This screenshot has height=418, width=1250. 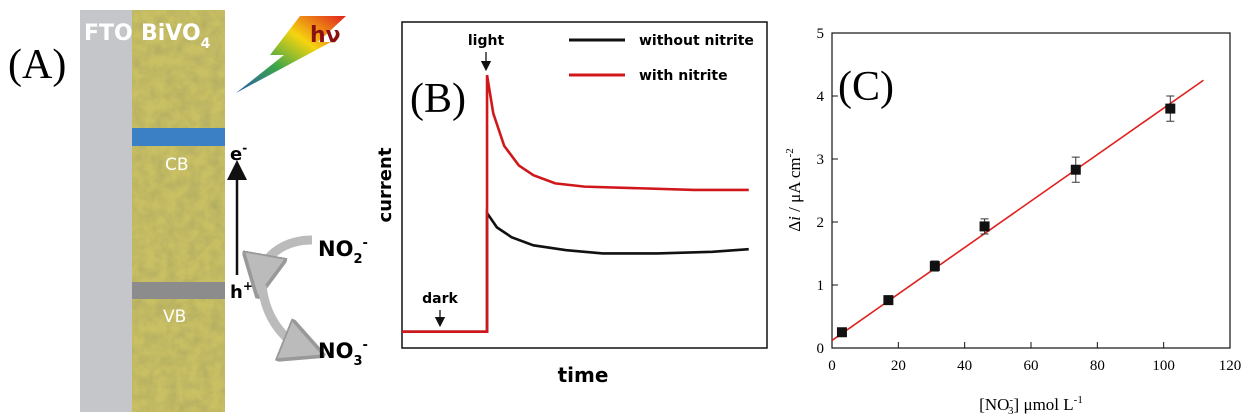 What do you see at coordinates (821, 97) in the screenshot?
I see `y-tick-label: 4` at bounding box center [821, 97].